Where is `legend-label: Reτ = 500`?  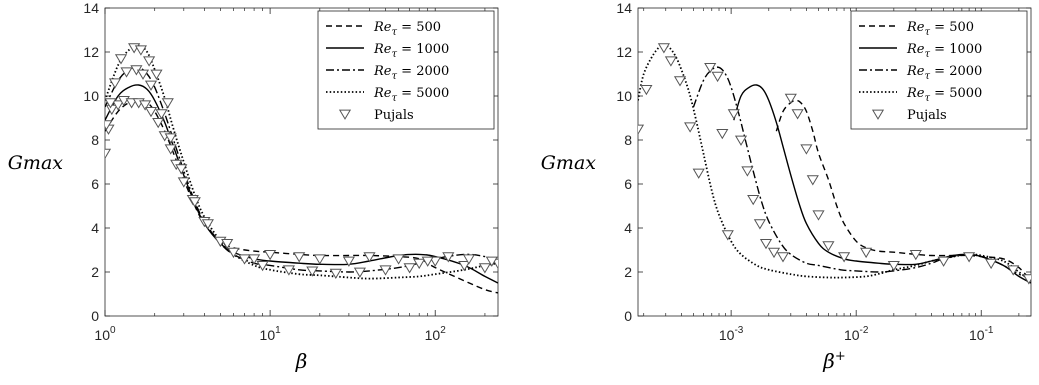
legend-label: Reτ = 500 is located at coordinates (940, 29).